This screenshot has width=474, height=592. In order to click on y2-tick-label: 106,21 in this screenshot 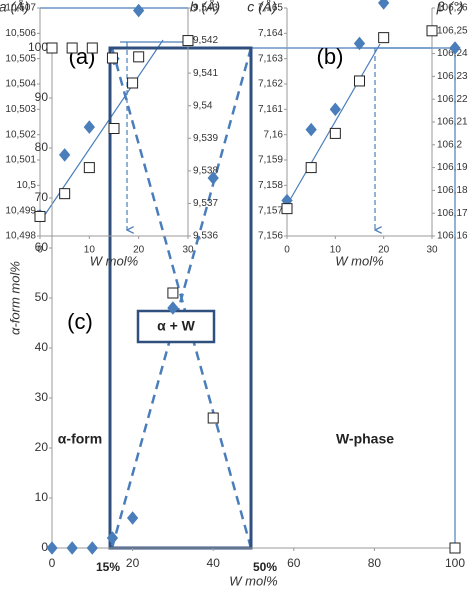, I will do `click(452, 122)`.